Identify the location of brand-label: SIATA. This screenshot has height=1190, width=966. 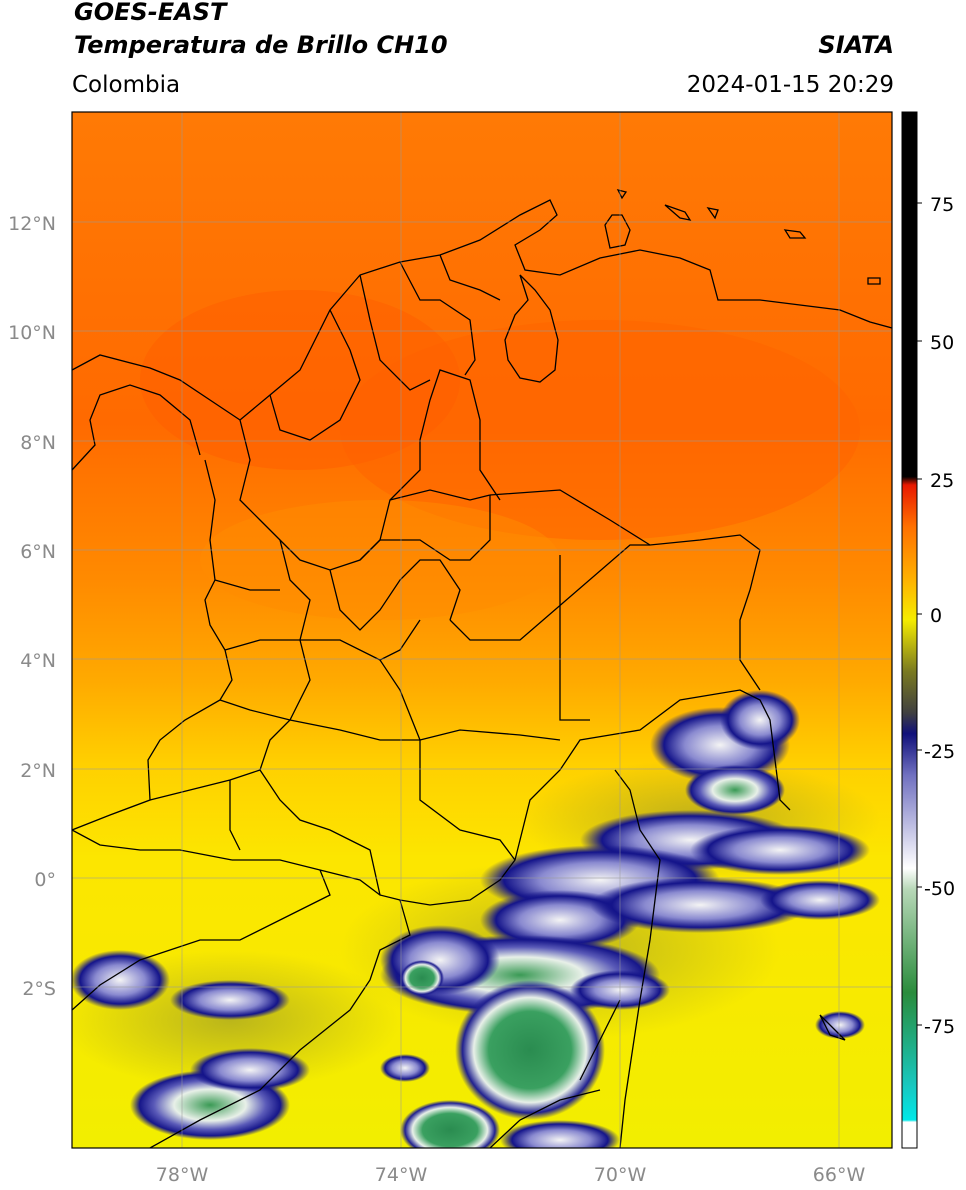
(856, 45).